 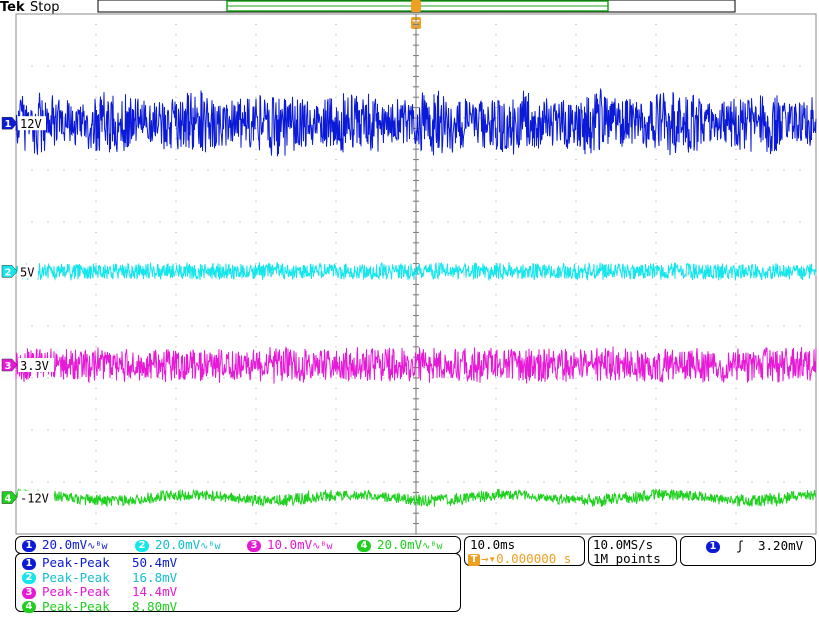 What do you see at coordinates (99, 591) in the screenshot?
I see `measurement-row: 3 Peak-Peak 14.4mV` at bounding box center [99, 591].